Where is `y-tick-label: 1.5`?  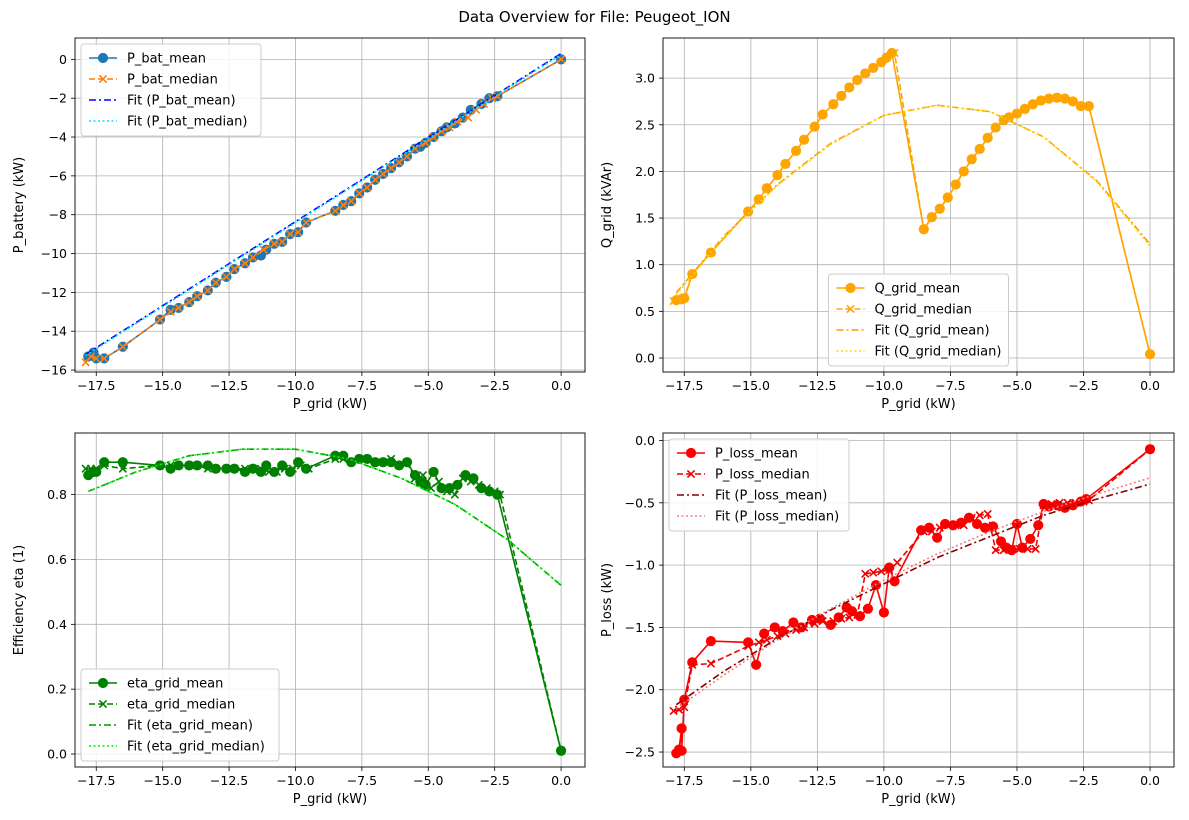
y-tick-label: 1.5 is located at coordinates (645, 218).